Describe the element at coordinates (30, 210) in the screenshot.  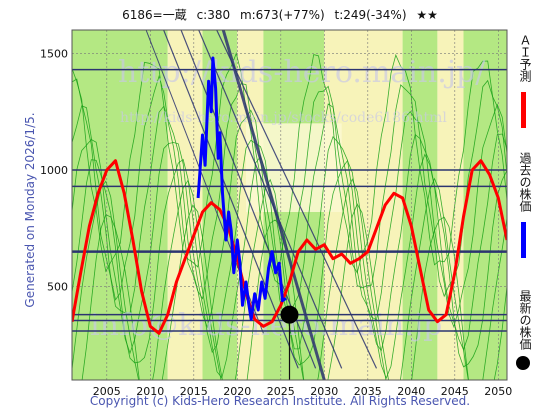
I see `generated-date: Generated on Monday 2026/1/5.` at that location.